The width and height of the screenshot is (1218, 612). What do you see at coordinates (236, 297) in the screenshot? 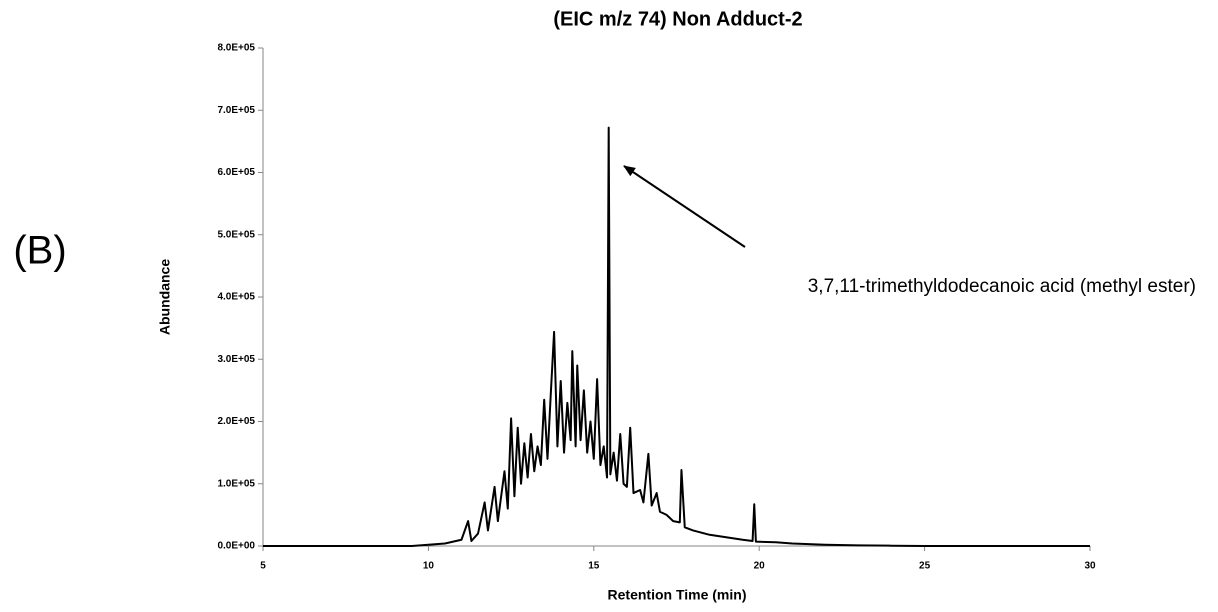
I see `y-tick-label: 4.0E+05` at bounding box center [236, 297].